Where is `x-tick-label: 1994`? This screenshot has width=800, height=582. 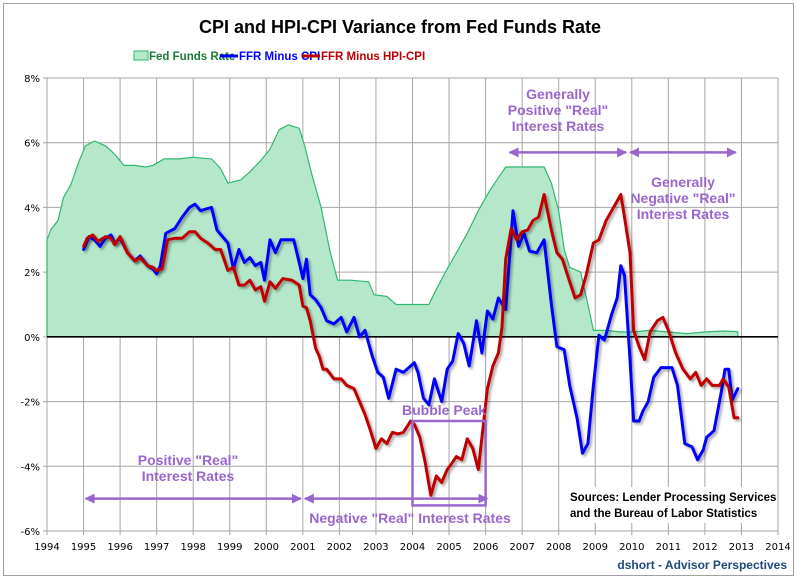
x-tick-label: 1994 is located at coordinates (46, 547).